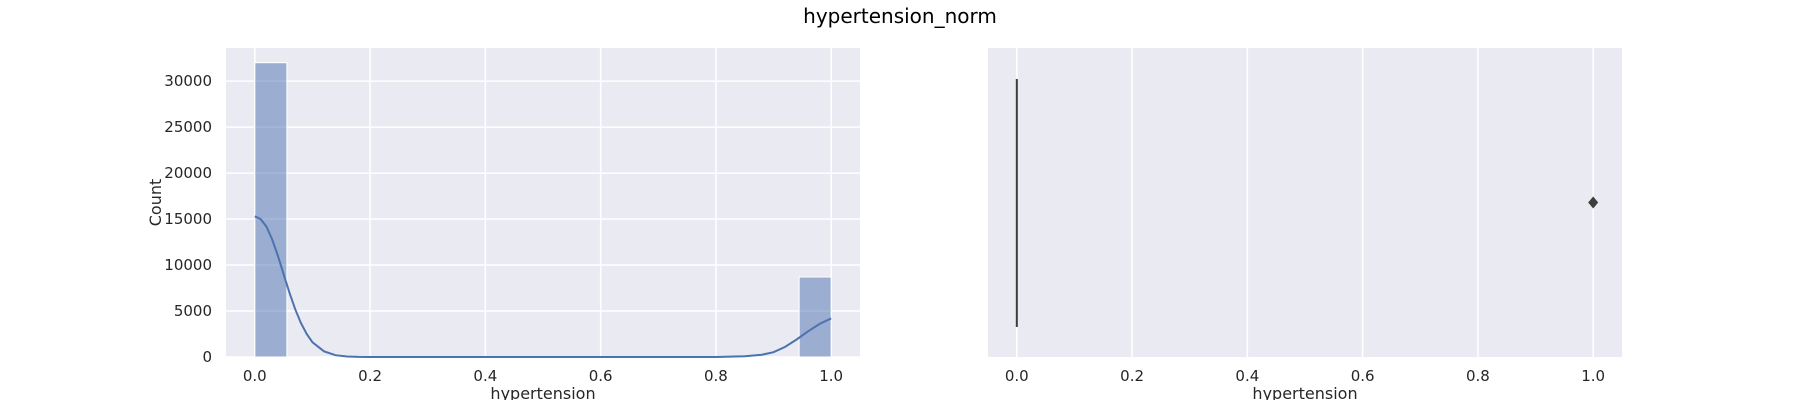 The image size is (1800, 400). Describe the element at coordinates (193, 311) in the screenshot. I see `y-tick-label: 5000` at that location.